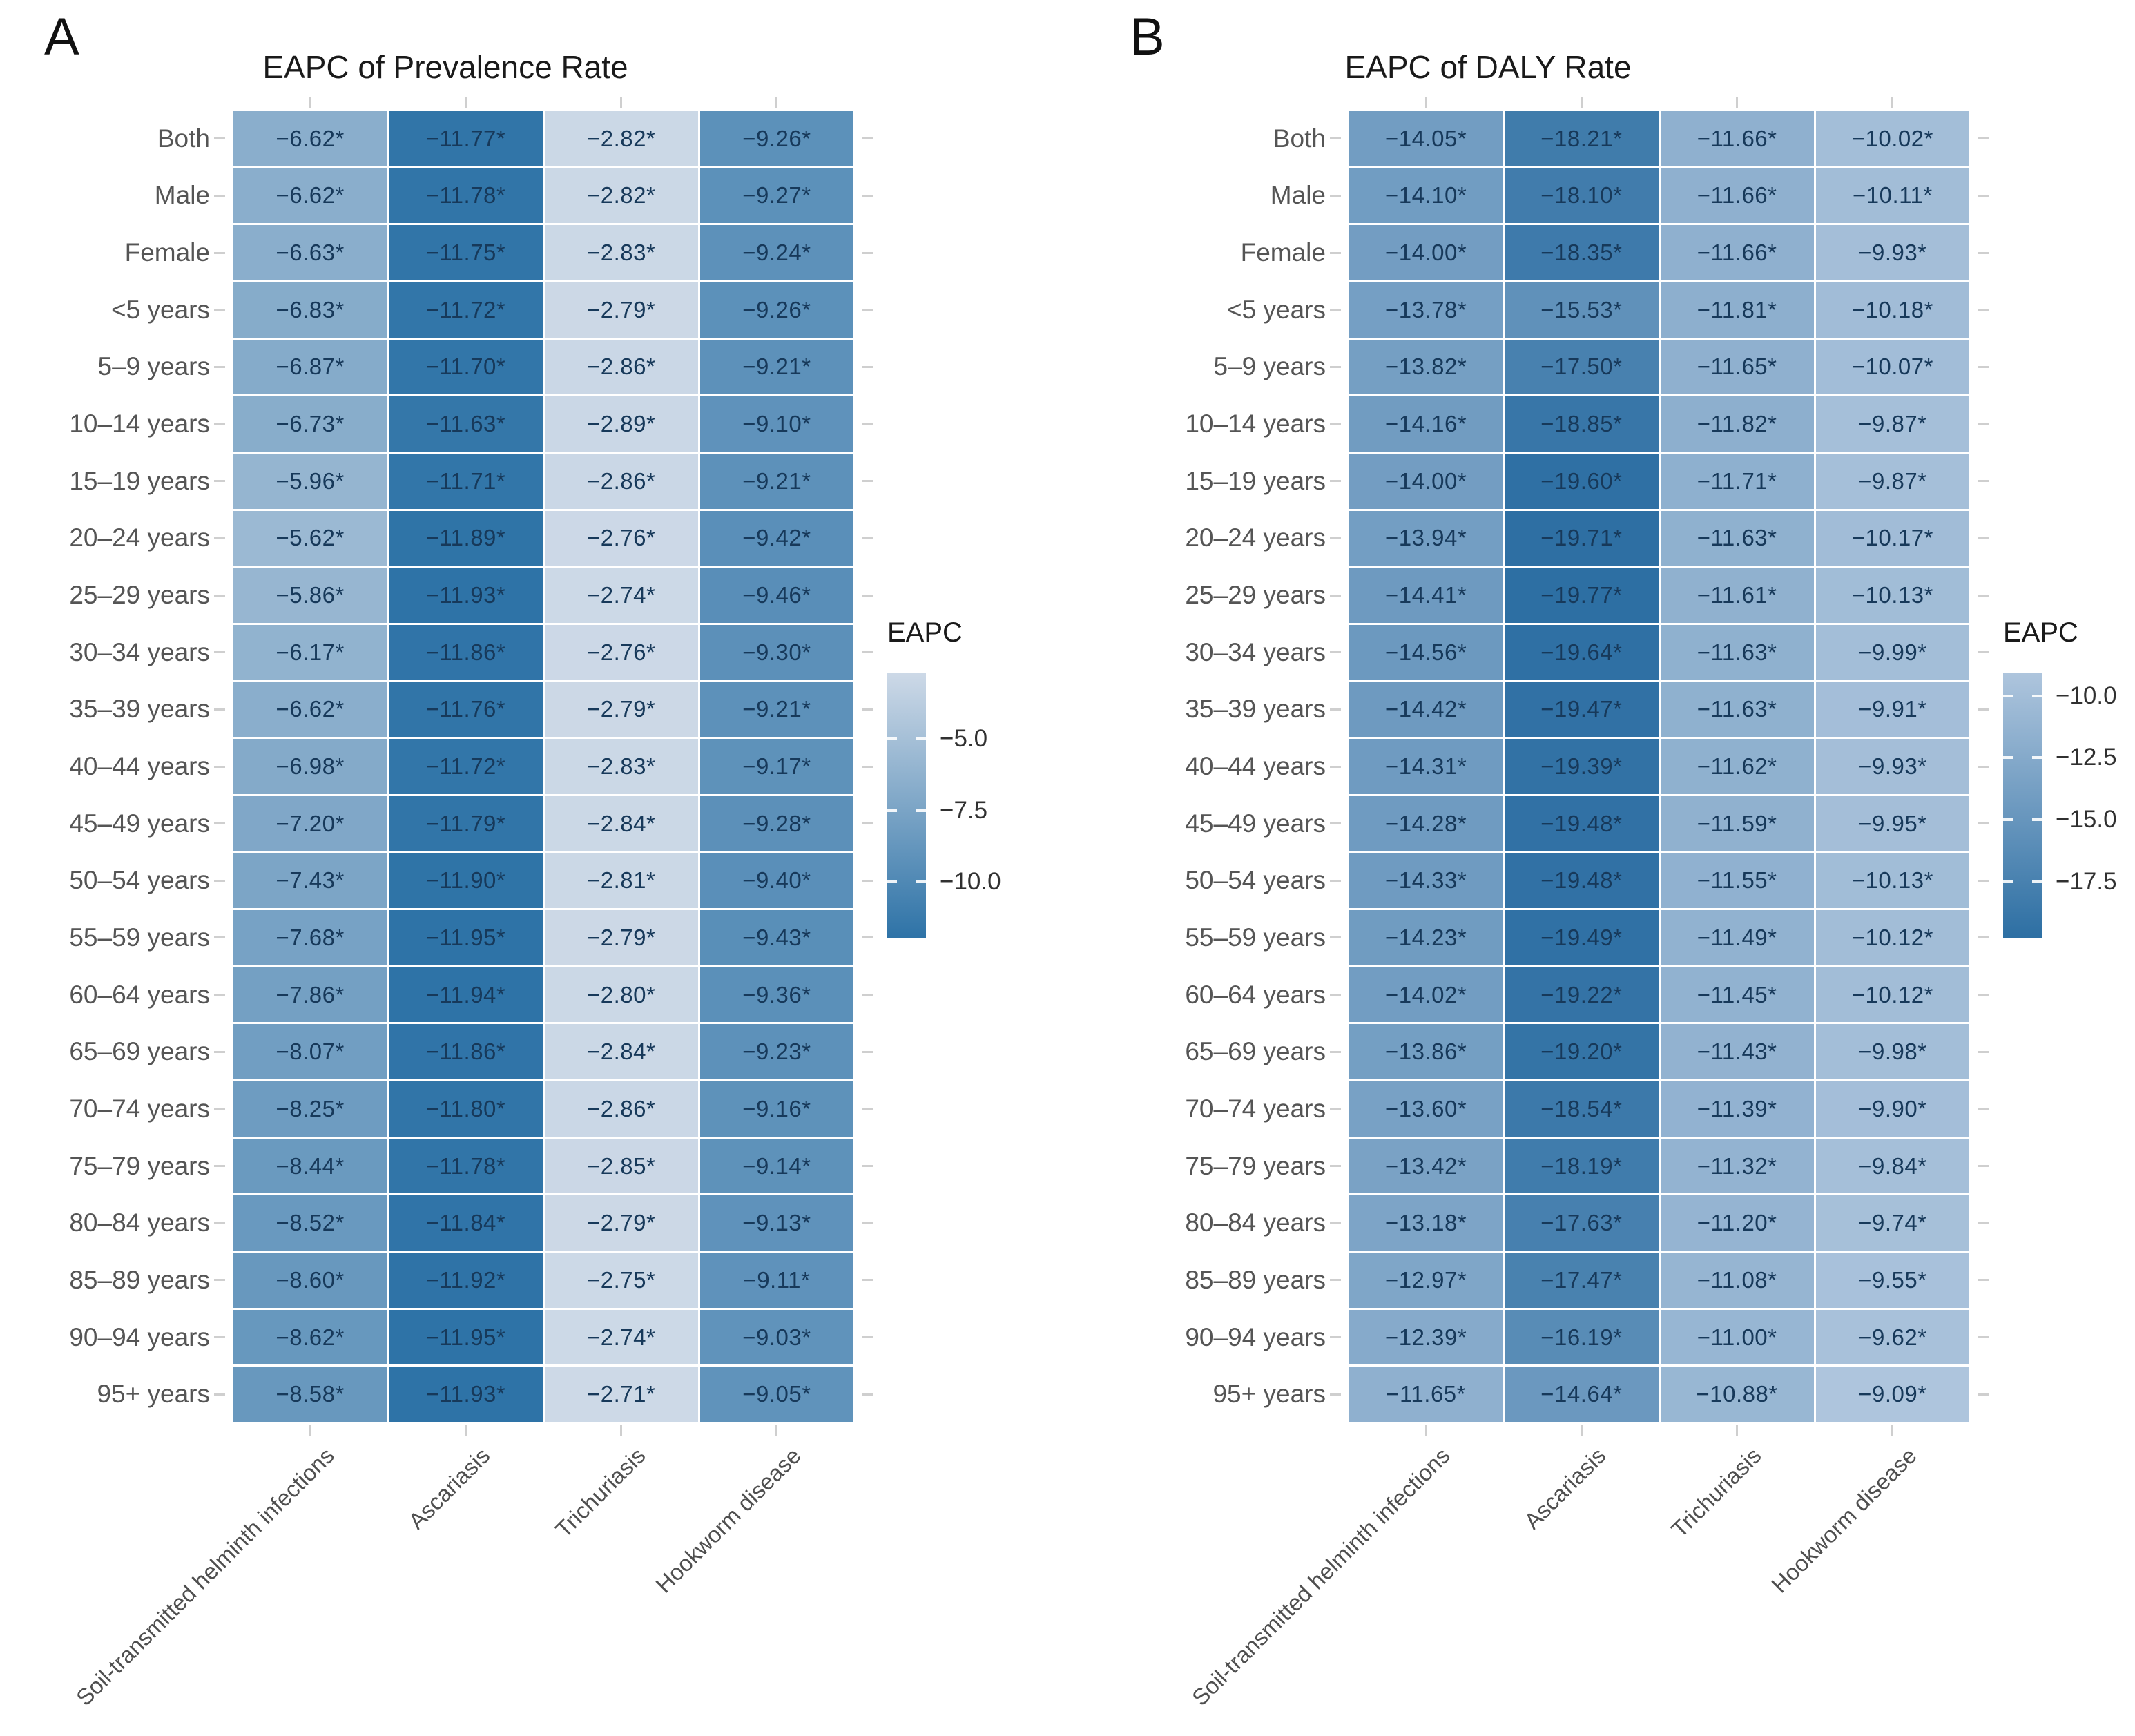 The image size is (2135, 1736). I want to click on heatmap-cell: −11.65*, so click(1426, 1394).